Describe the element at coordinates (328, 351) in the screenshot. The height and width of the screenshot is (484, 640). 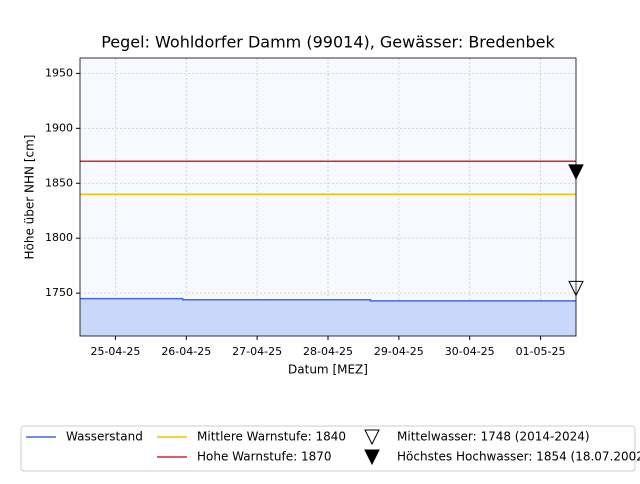
I see `x-tick-label: 28-04-25` at that location.